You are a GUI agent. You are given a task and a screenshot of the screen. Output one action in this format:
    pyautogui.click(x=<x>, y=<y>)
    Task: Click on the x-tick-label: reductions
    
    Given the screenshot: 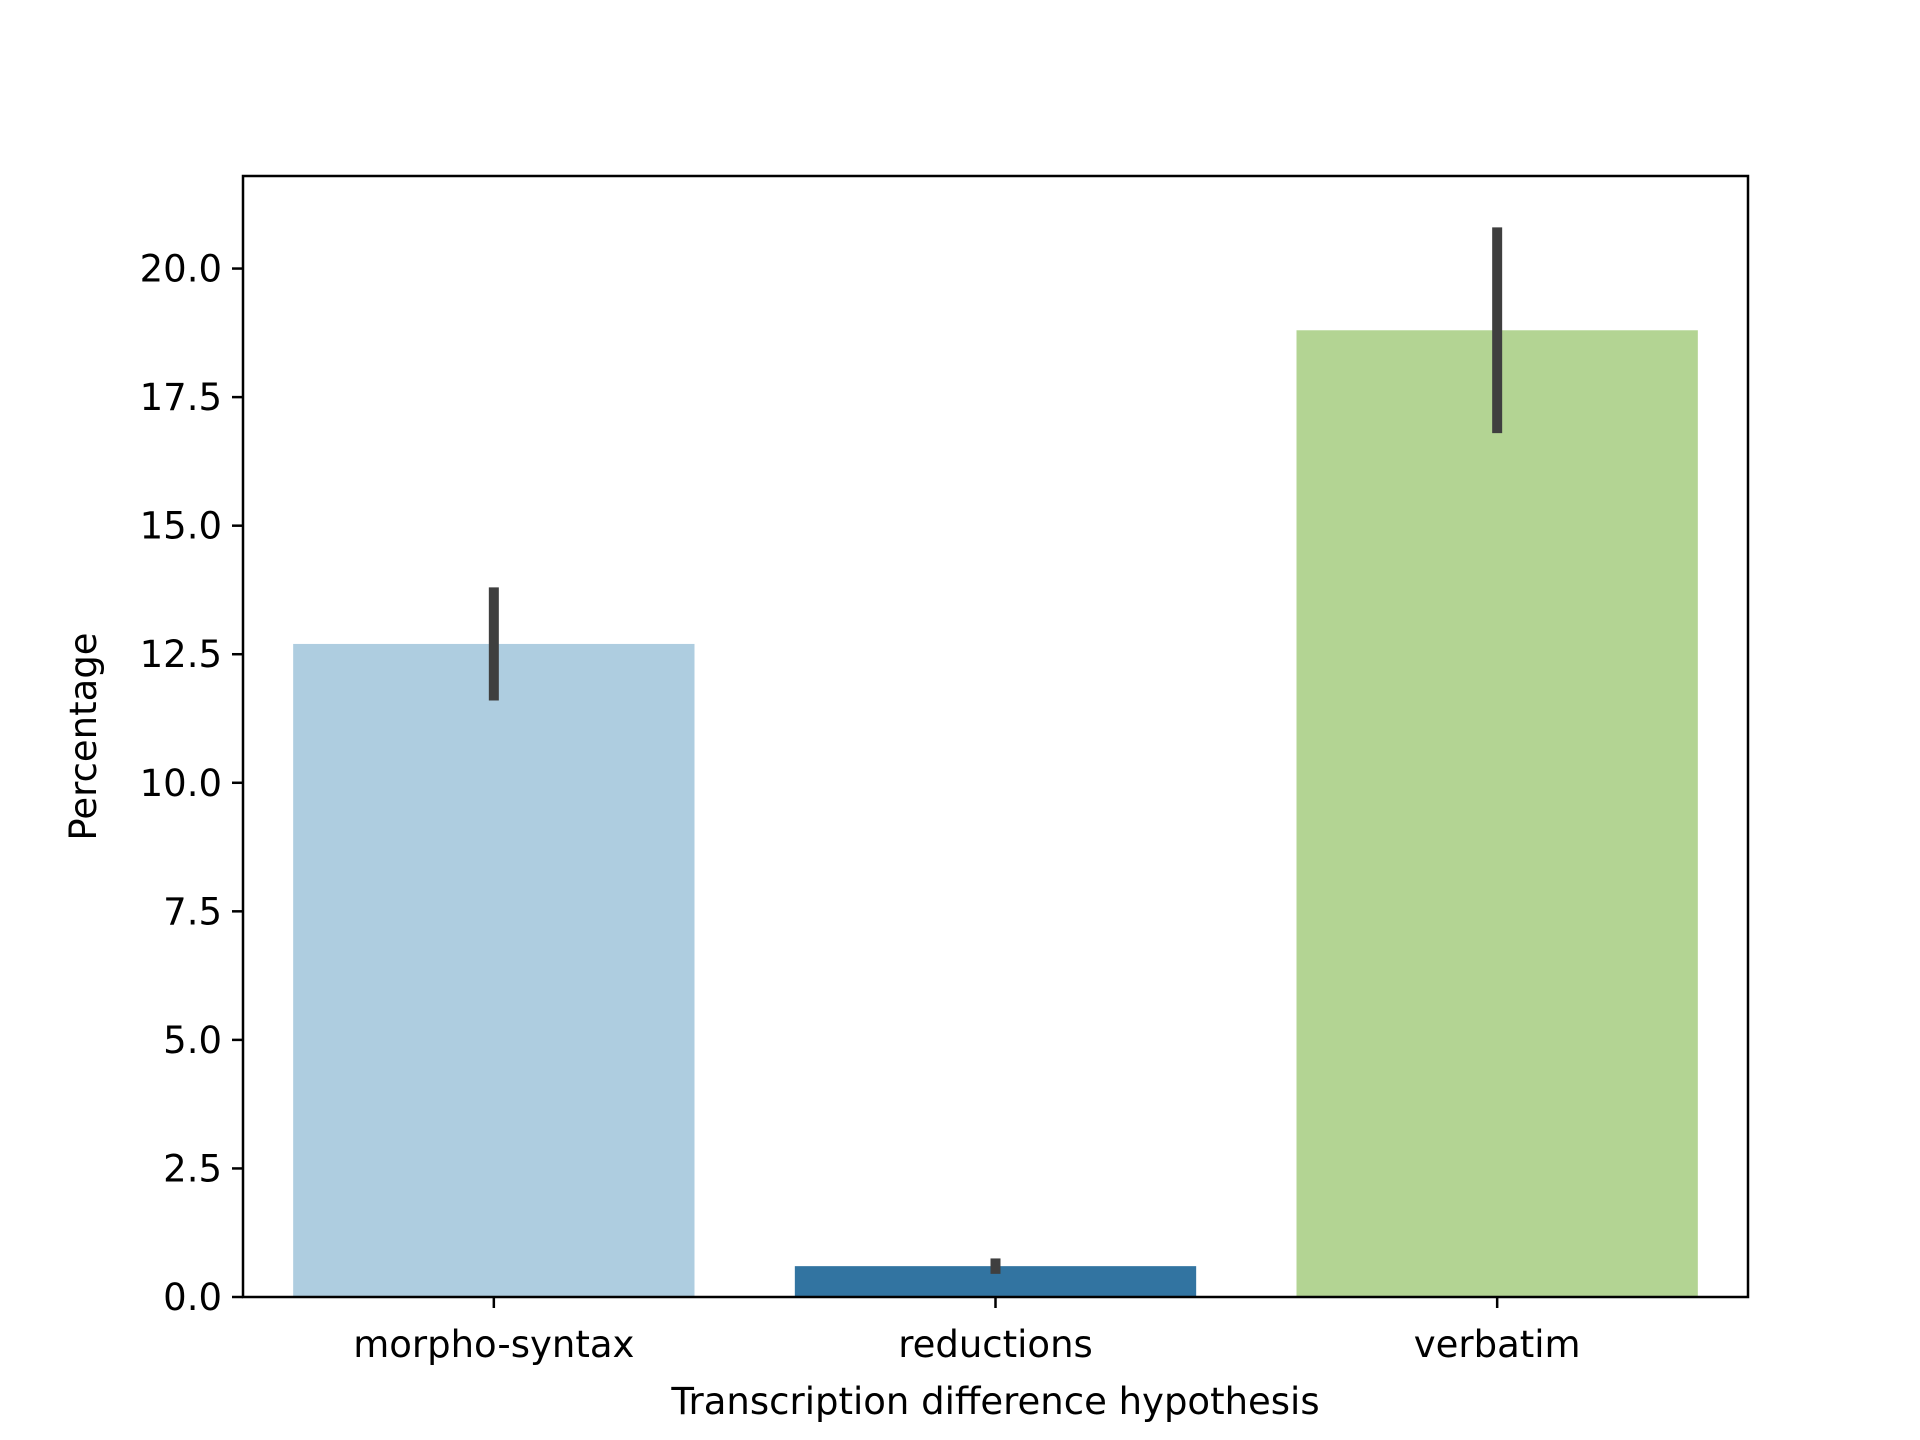 What is the action you would take?
    pyautogui.click(x=995, y=1344)
    